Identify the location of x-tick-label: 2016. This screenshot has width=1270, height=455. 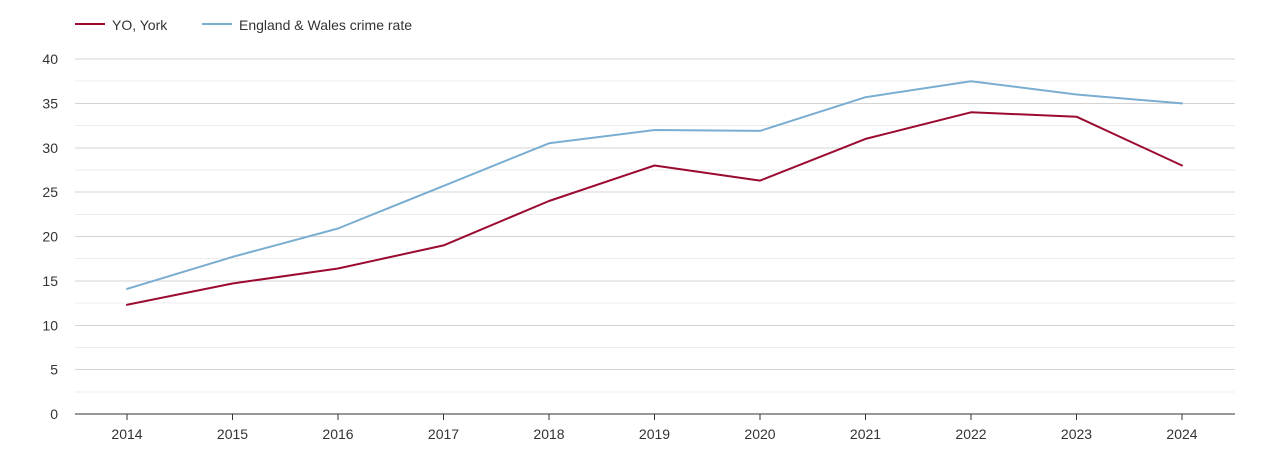
(337, 434).